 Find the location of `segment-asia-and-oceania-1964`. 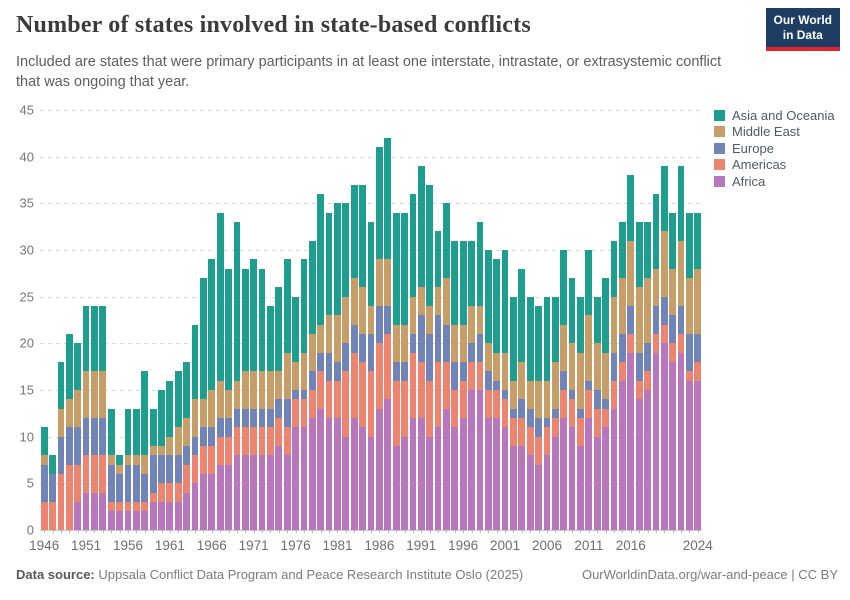

segment-asia-and-oceania-1964 is located at coordinates (195, 362).